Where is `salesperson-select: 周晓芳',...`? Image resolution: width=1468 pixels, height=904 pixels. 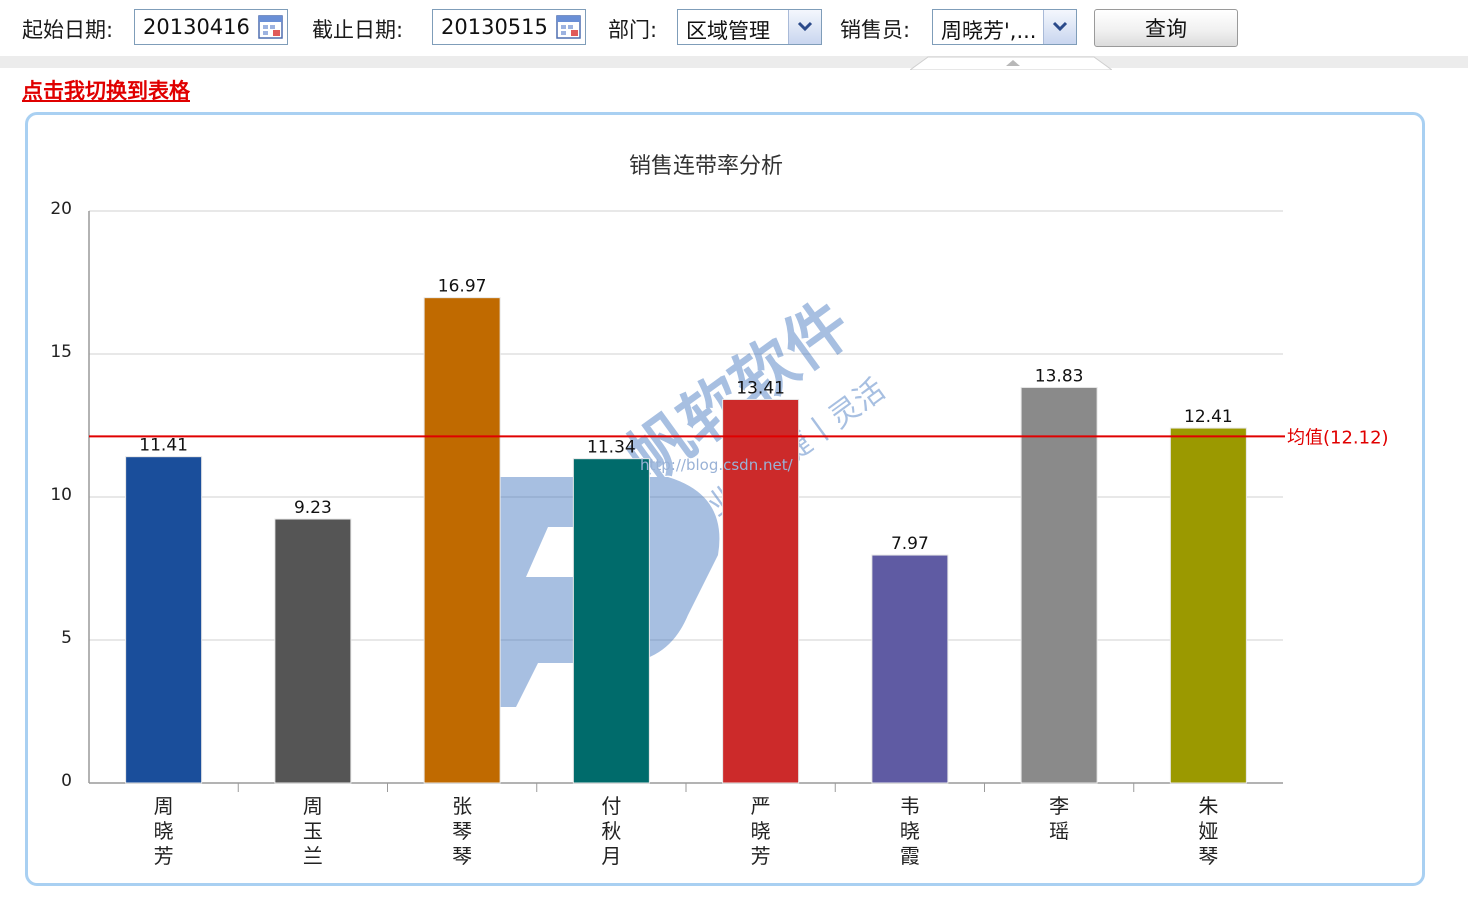 salesperson-select: 周晓芳',... is located at coordinates (1004, 27).